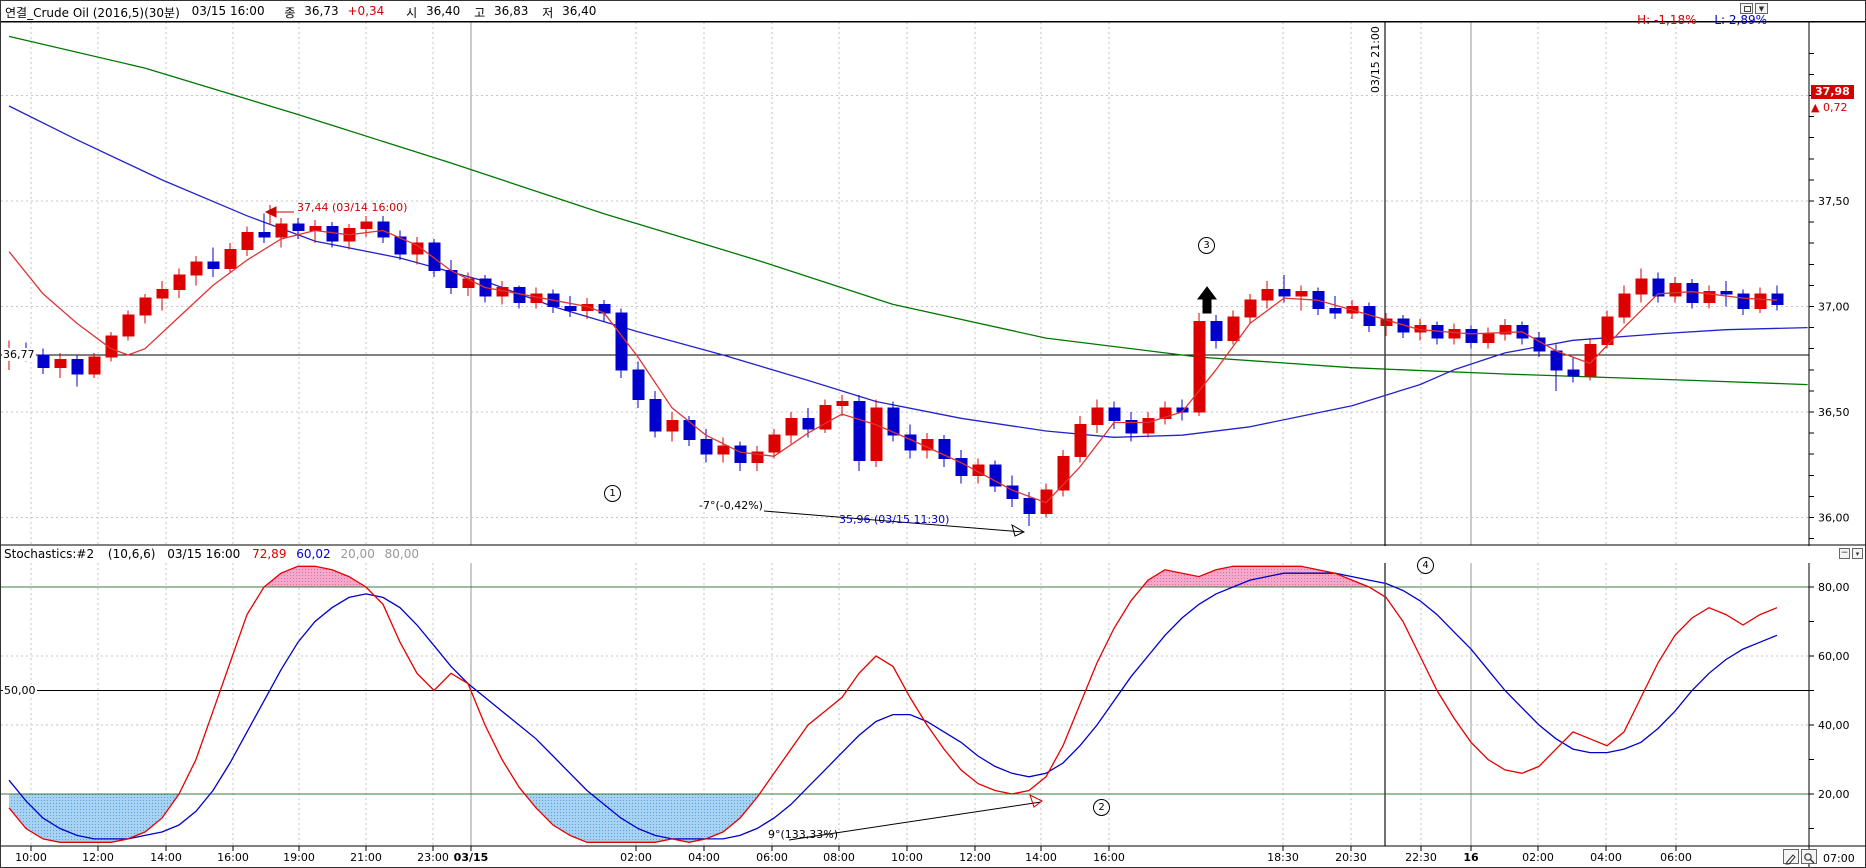 This screenshot has height=868, width=1866. What do you see at coordinates (636, 857) in the screenshot?
I see `time-axis-label: 02:00` at bounding box center [636, 857].